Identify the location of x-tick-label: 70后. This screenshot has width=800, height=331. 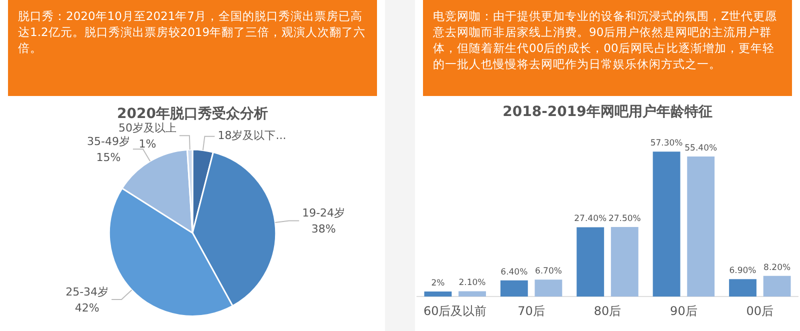
(531, 311).